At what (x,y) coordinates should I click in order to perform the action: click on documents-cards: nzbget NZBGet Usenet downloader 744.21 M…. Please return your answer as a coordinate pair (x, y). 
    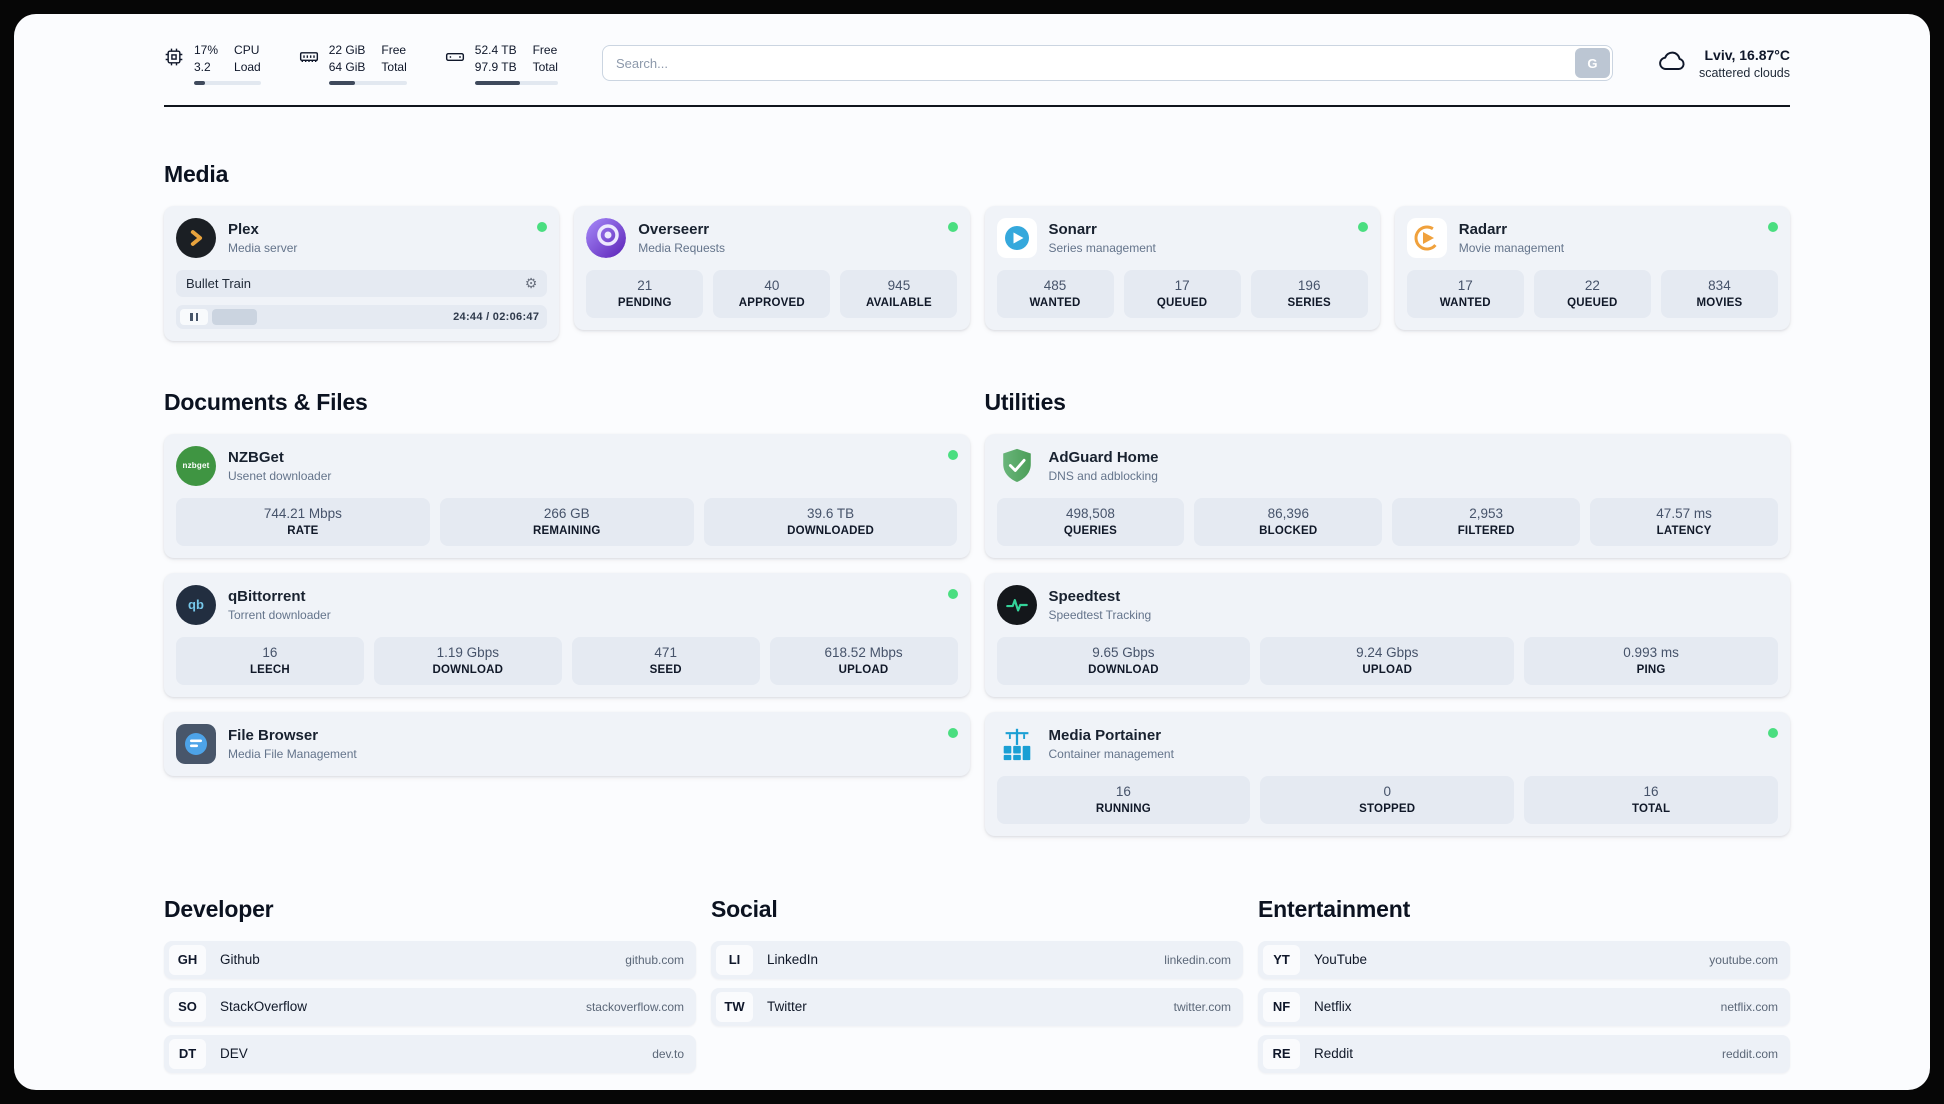
    Looking at the image, I should click on (567, 604).